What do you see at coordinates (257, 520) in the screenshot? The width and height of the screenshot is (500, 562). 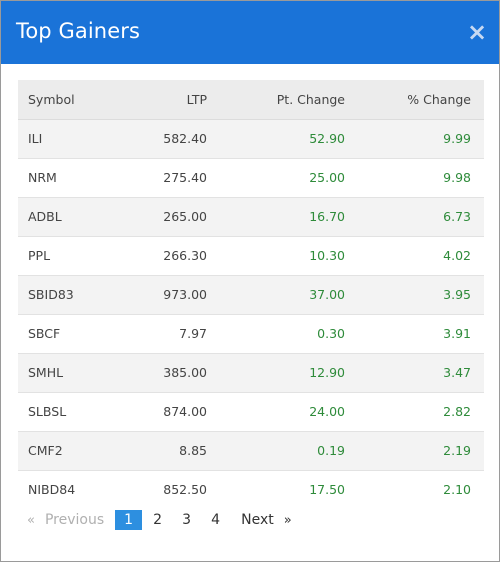 I see `next-label: Next` at bounding box center [257, 520].